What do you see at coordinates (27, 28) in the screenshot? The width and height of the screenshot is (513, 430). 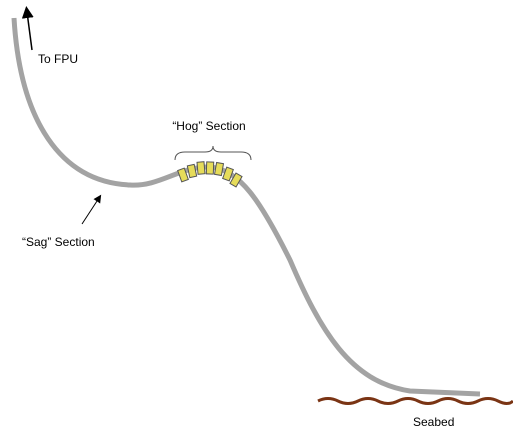 I see `fpu-arrow` at bounding box center [27, 28].